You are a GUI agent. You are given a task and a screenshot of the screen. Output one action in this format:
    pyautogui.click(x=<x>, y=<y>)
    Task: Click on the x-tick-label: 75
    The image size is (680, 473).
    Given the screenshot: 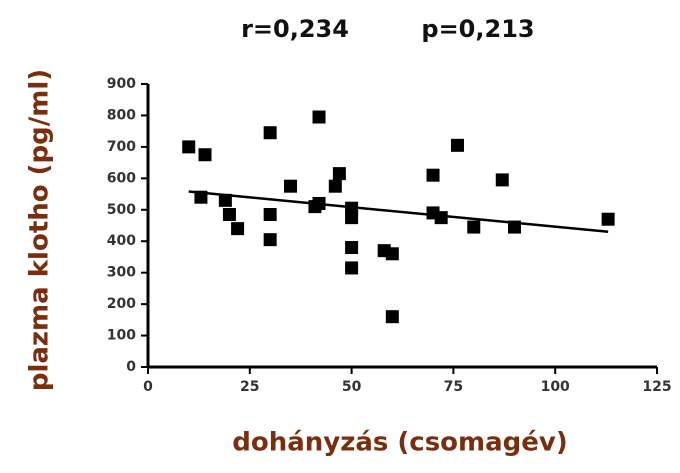 What is the action you would take?
    pyautogui.click(x=453, y=387)
    